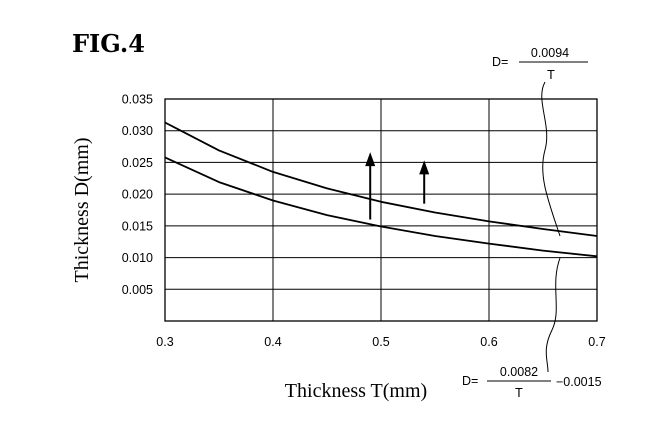  What do you see at coordinates (137, 131) in the screenshot?
I see `y-tick-label: 0.030` at bounding box center [137, 131].